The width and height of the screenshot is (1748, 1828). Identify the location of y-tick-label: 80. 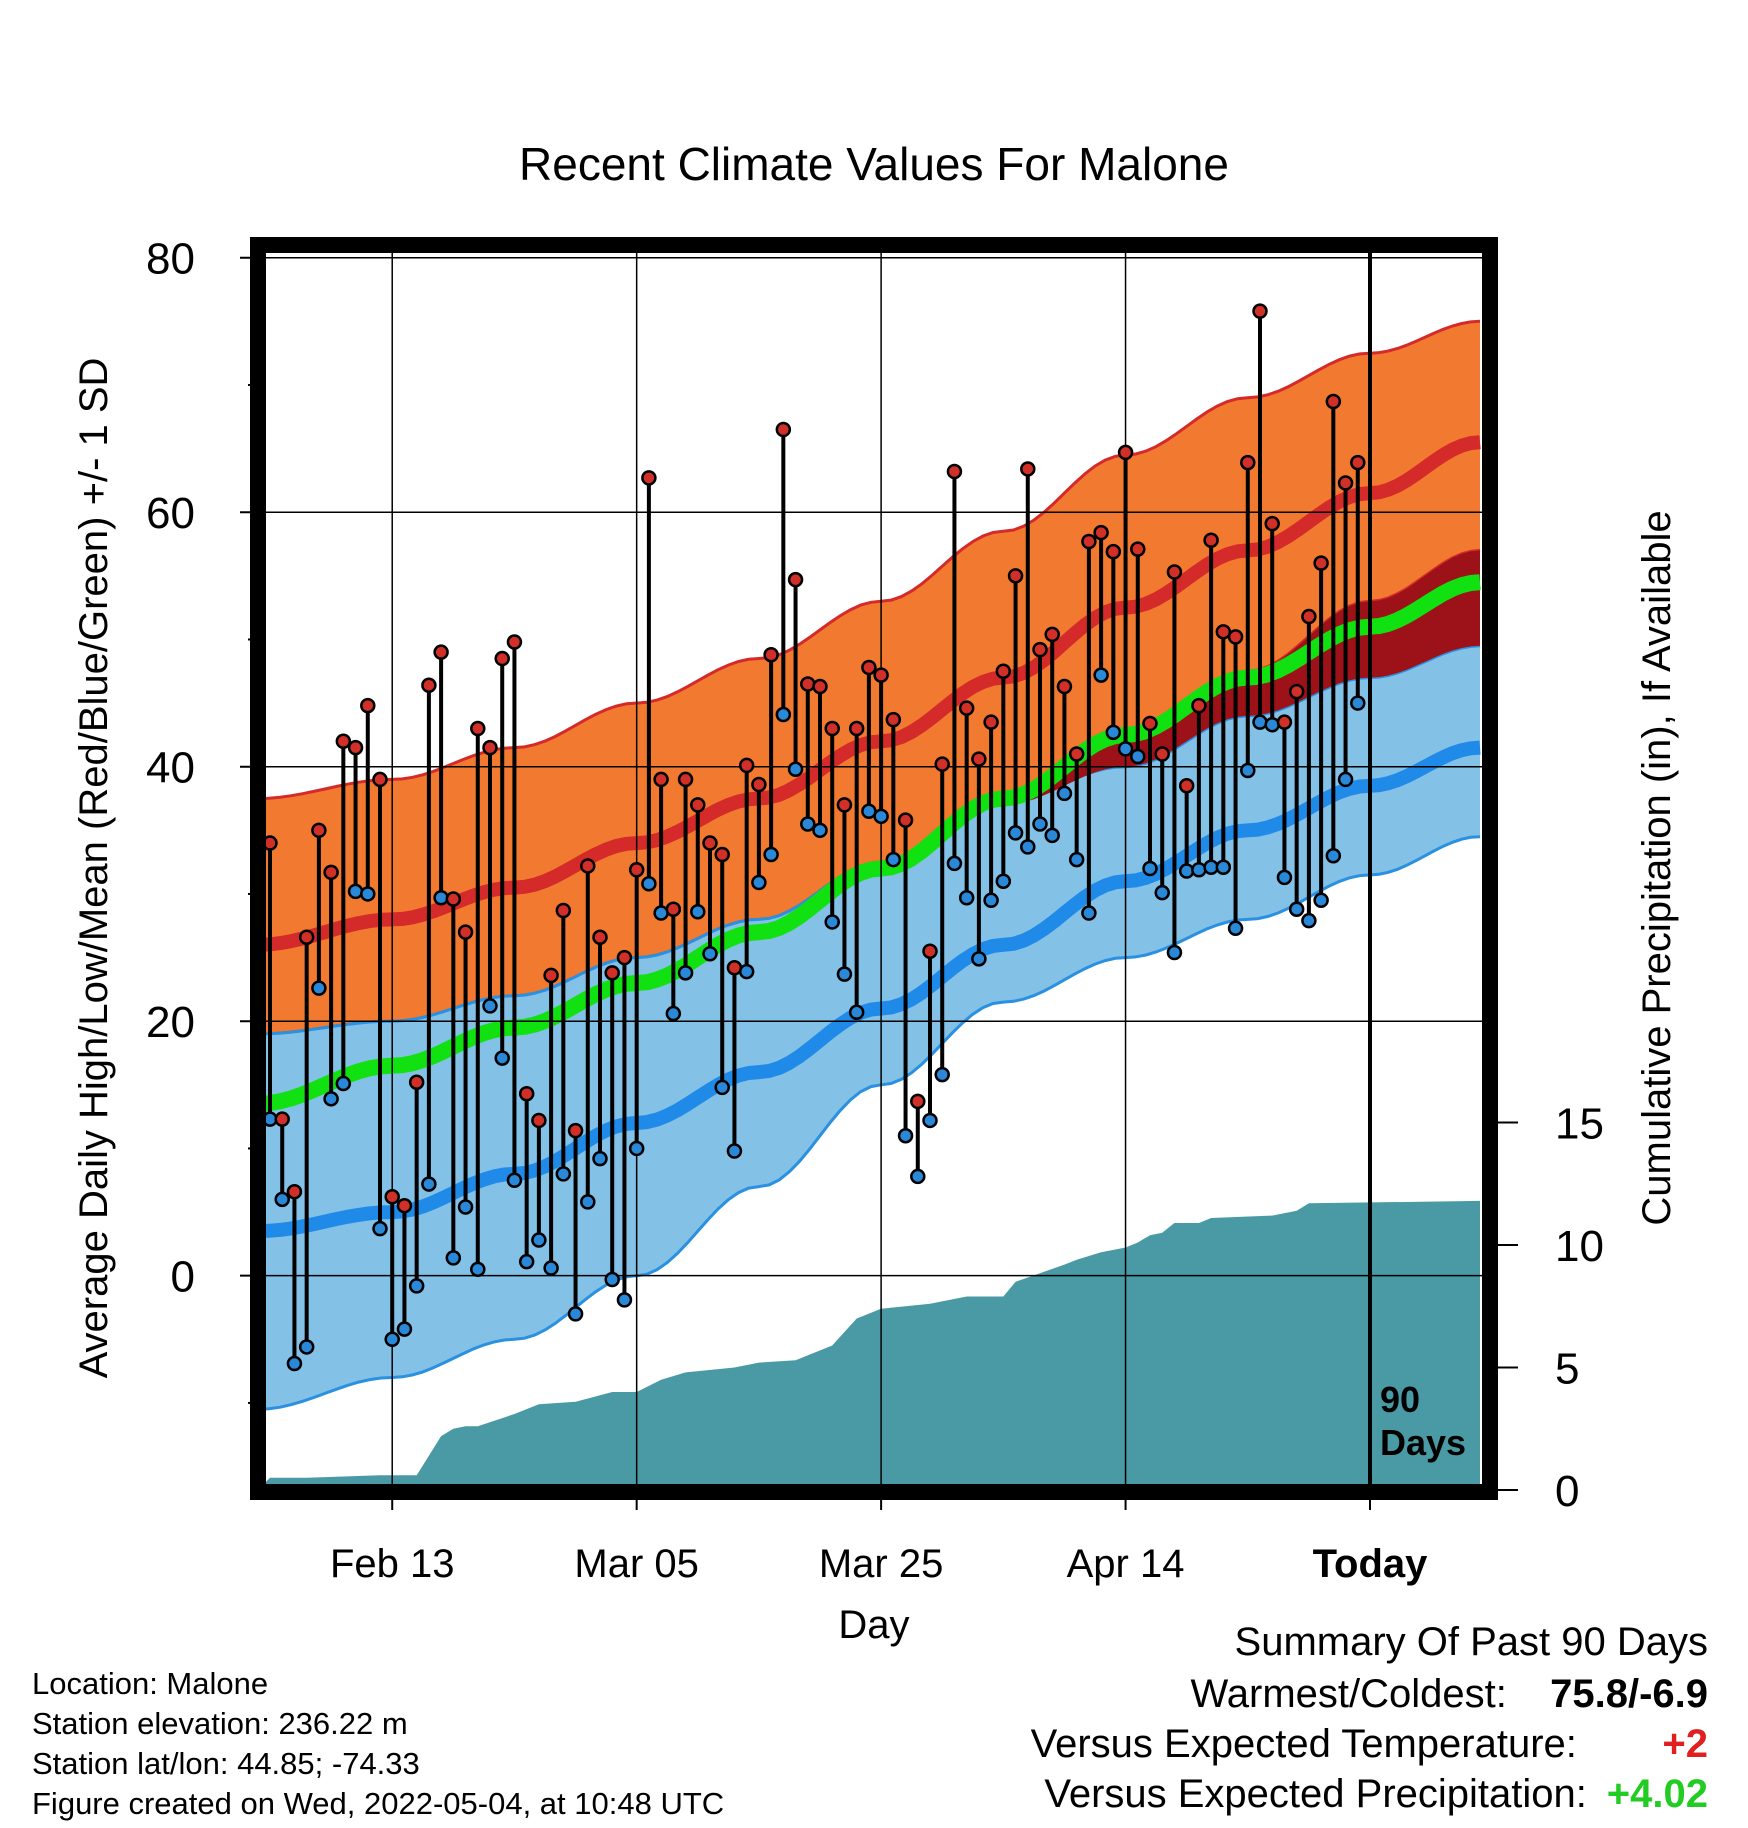
(170, 259).